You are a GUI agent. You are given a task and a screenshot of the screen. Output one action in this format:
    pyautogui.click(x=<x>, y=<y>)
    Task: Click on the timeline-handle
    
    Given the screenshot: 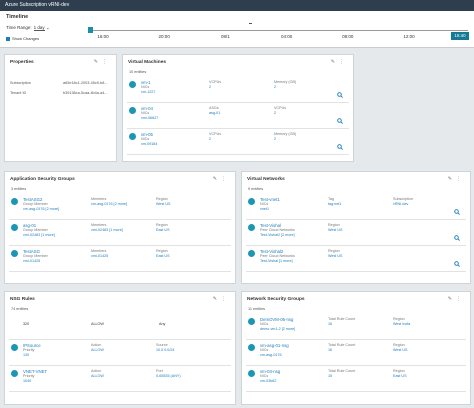 What is the action you would take?
    pyautogui.click(x=90, y=30)
    